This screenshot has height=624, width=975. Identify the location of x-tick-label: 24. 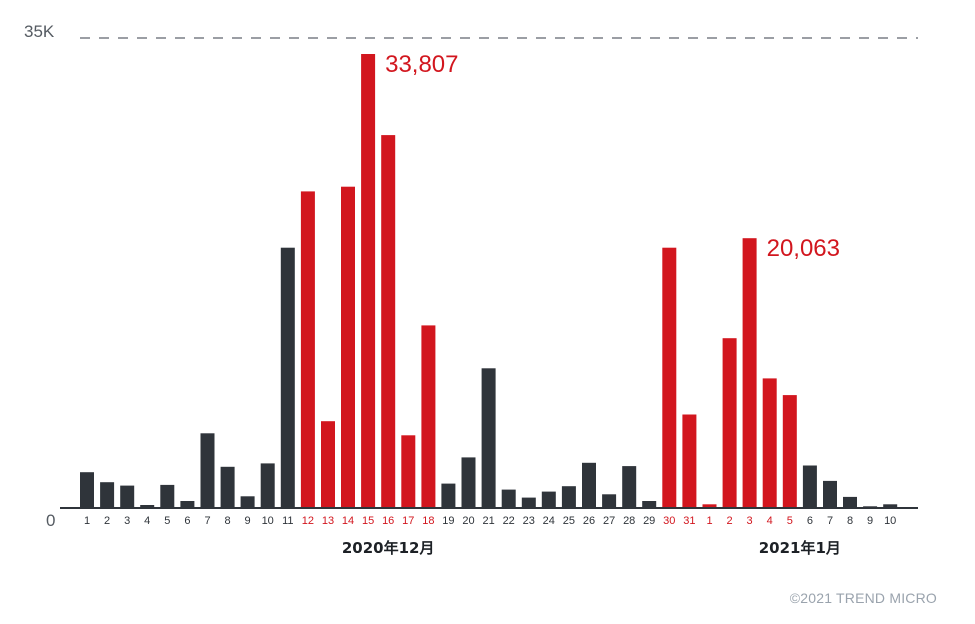
(549, 521).